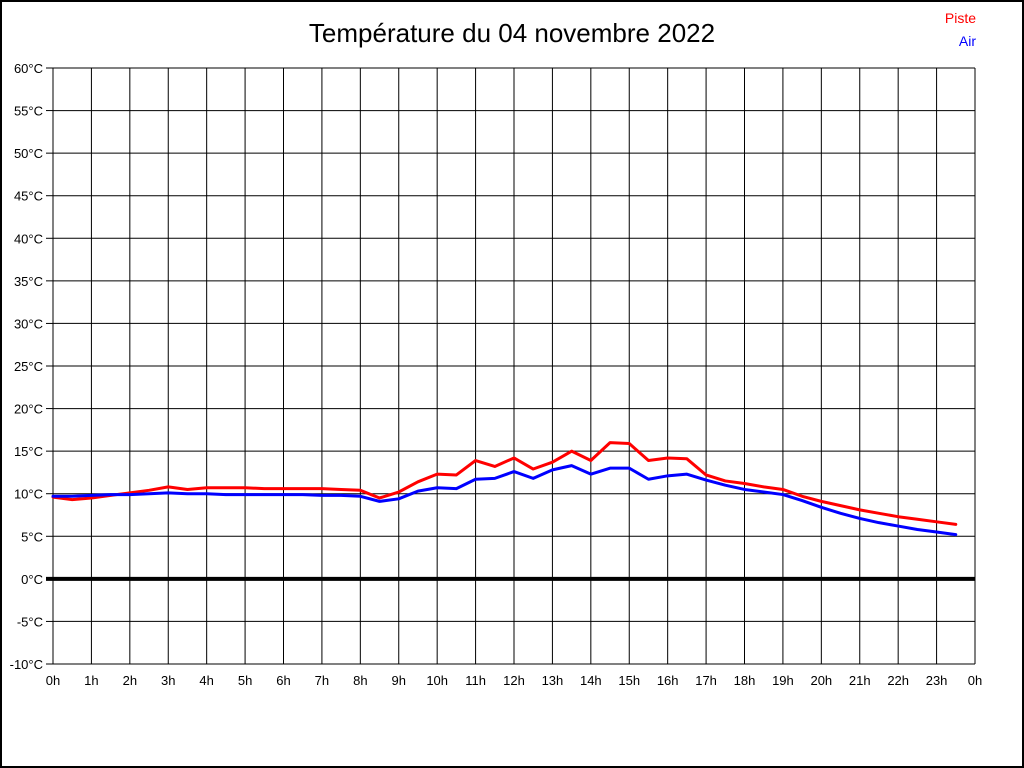  What do you see at coordinates (322, 680) in the screenshot?
I see `svg-text: 7h` at bounding box center [322, 680].